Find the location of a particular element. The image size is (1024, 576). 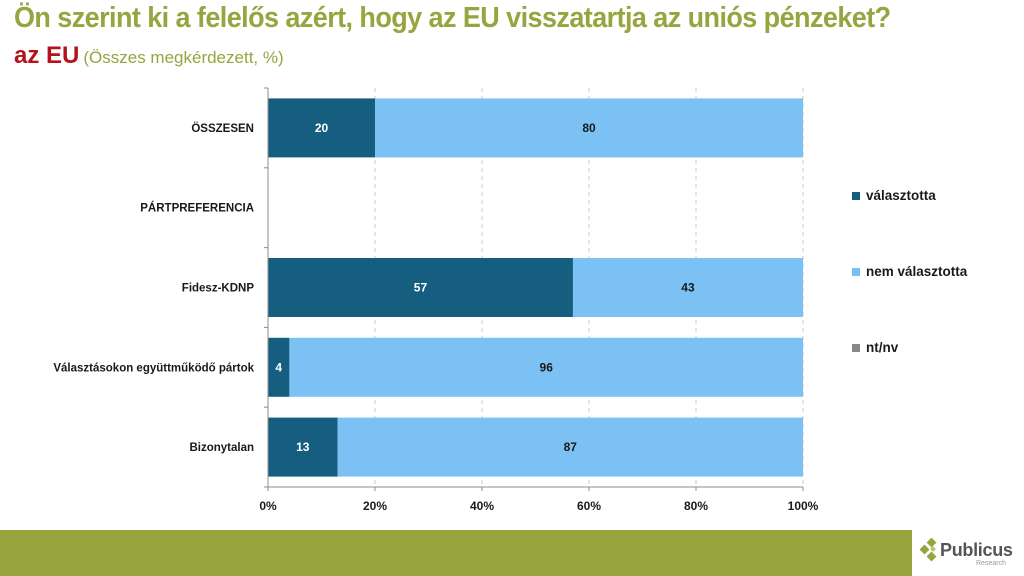

category-label: ÖSSZESEN is located at coordinates (222, 128).